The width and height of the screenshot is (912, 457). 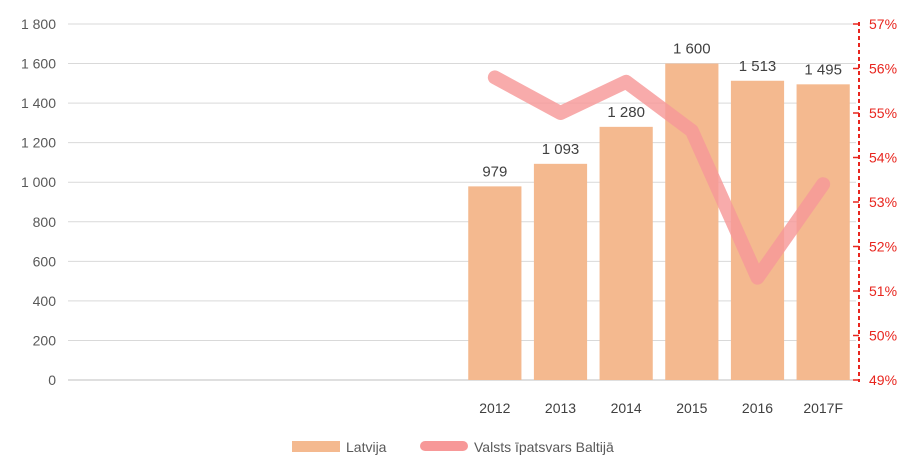 What do you see at coordinates (883, 291) in the screenshot?
I see `right-tick-label: 51%` at bounding box center [883, 291].